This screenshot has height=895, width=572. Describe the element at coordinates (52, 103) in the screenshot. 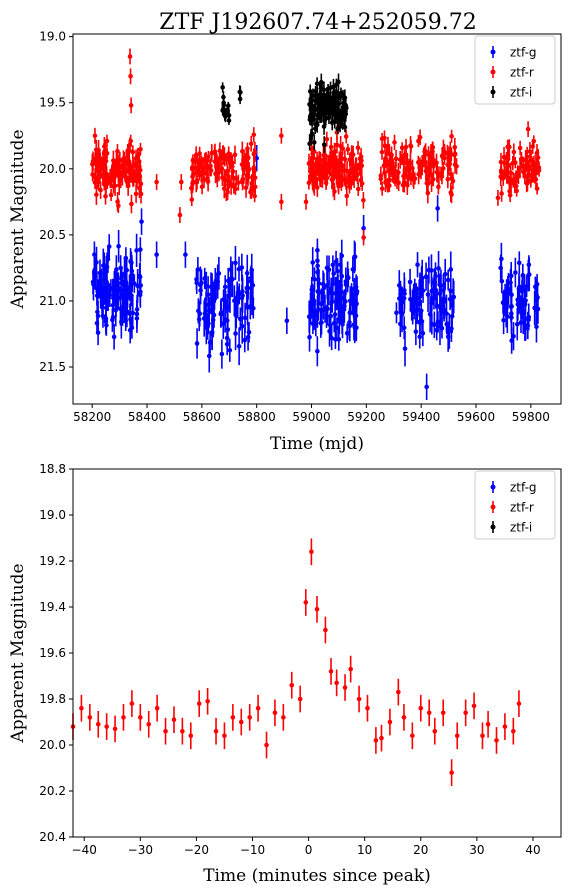

I see `y-tick-label: 19.5` at that location.